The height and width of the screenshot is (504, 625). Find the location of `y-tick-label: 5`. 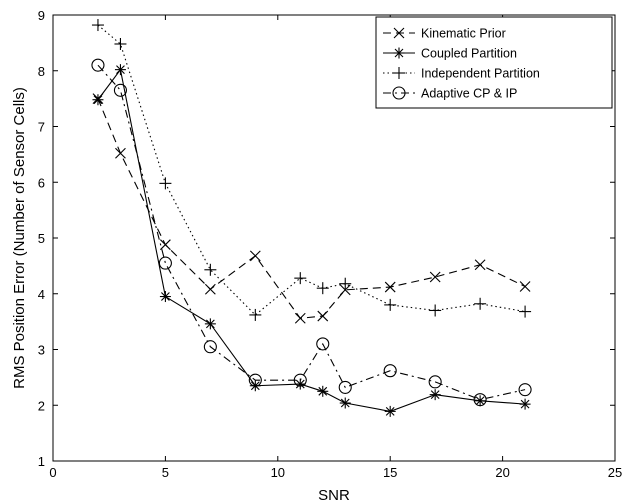

y-tick-label: 5 is located at coordinates (41, 238).